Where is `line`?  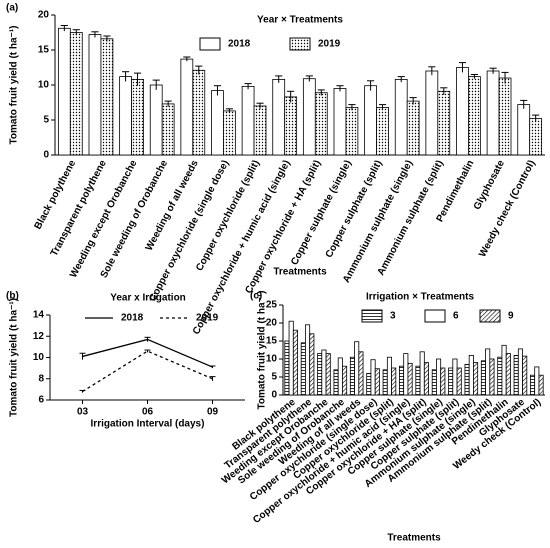
line is located at coordinates (147, 353).